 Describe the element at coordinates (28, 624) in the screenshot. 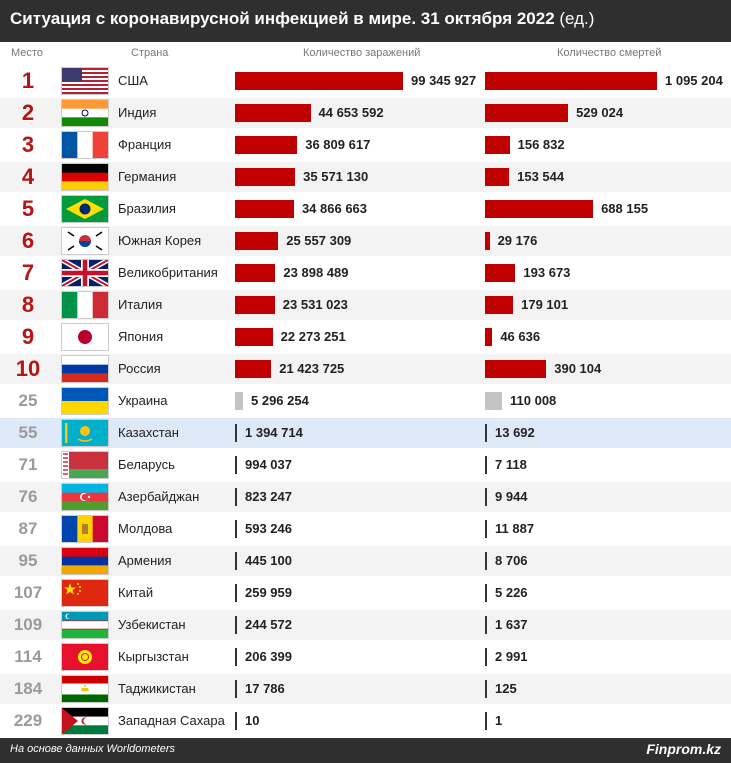

I see `rank-label: 109` at that location.